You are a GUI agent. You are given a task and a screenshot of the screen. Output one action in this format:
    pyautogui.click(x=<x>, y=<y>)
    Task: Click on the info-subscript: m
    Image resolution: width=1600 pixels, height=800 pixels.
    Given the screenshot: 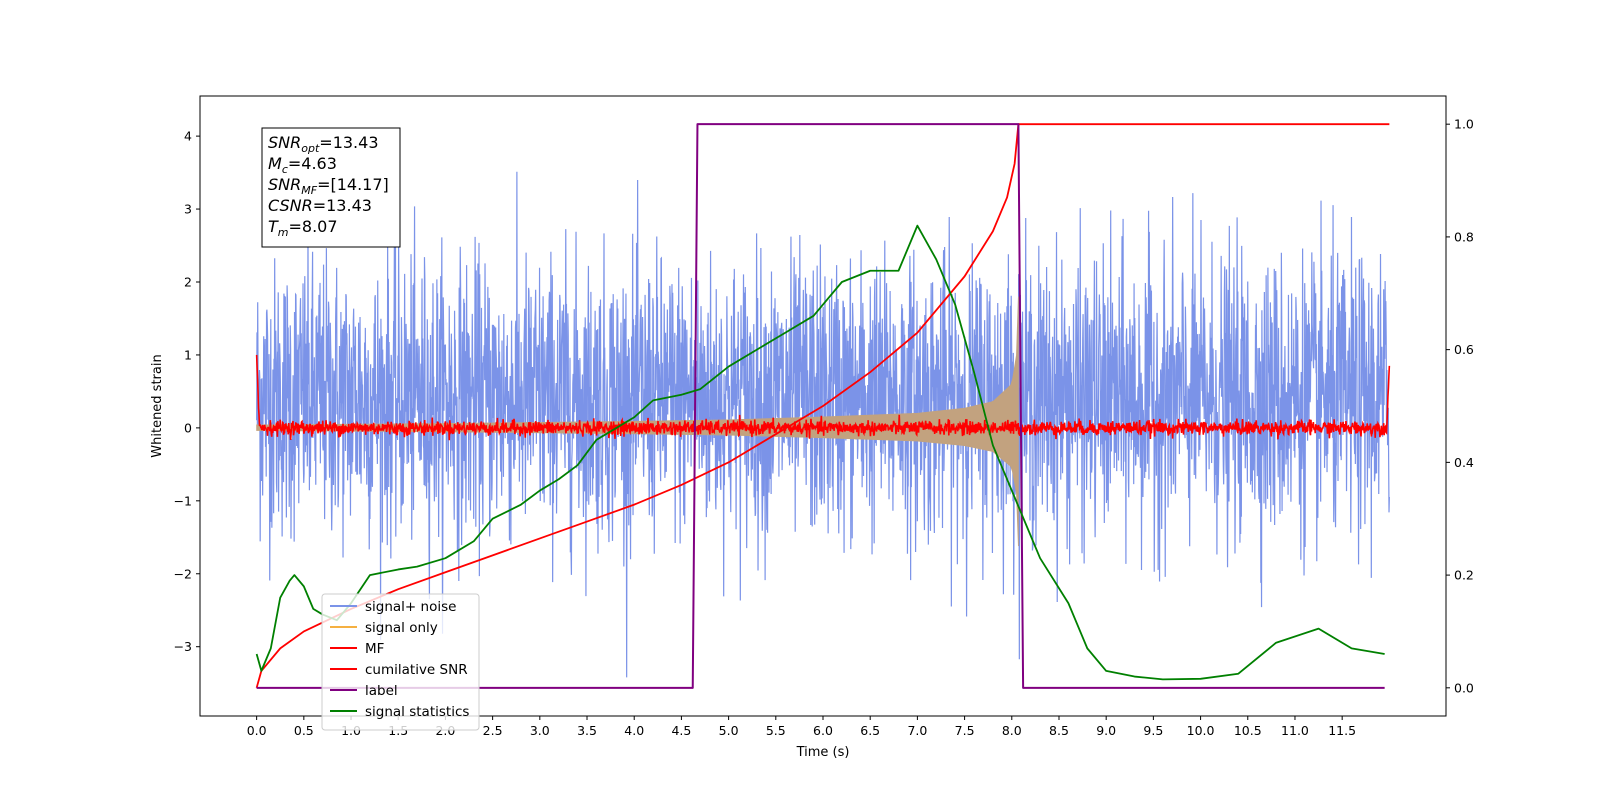 What is the action you would take?
    pyautogui.click(x=283, y=232)
    